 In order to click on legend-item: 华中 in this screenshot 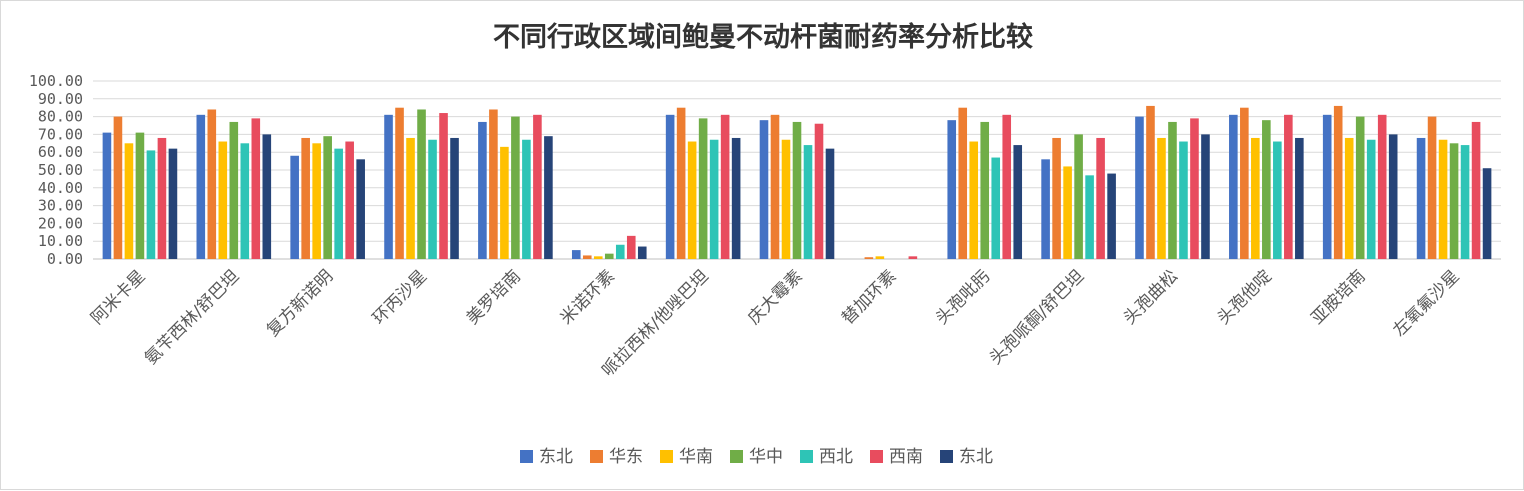, I will do `click(756, 457)`.